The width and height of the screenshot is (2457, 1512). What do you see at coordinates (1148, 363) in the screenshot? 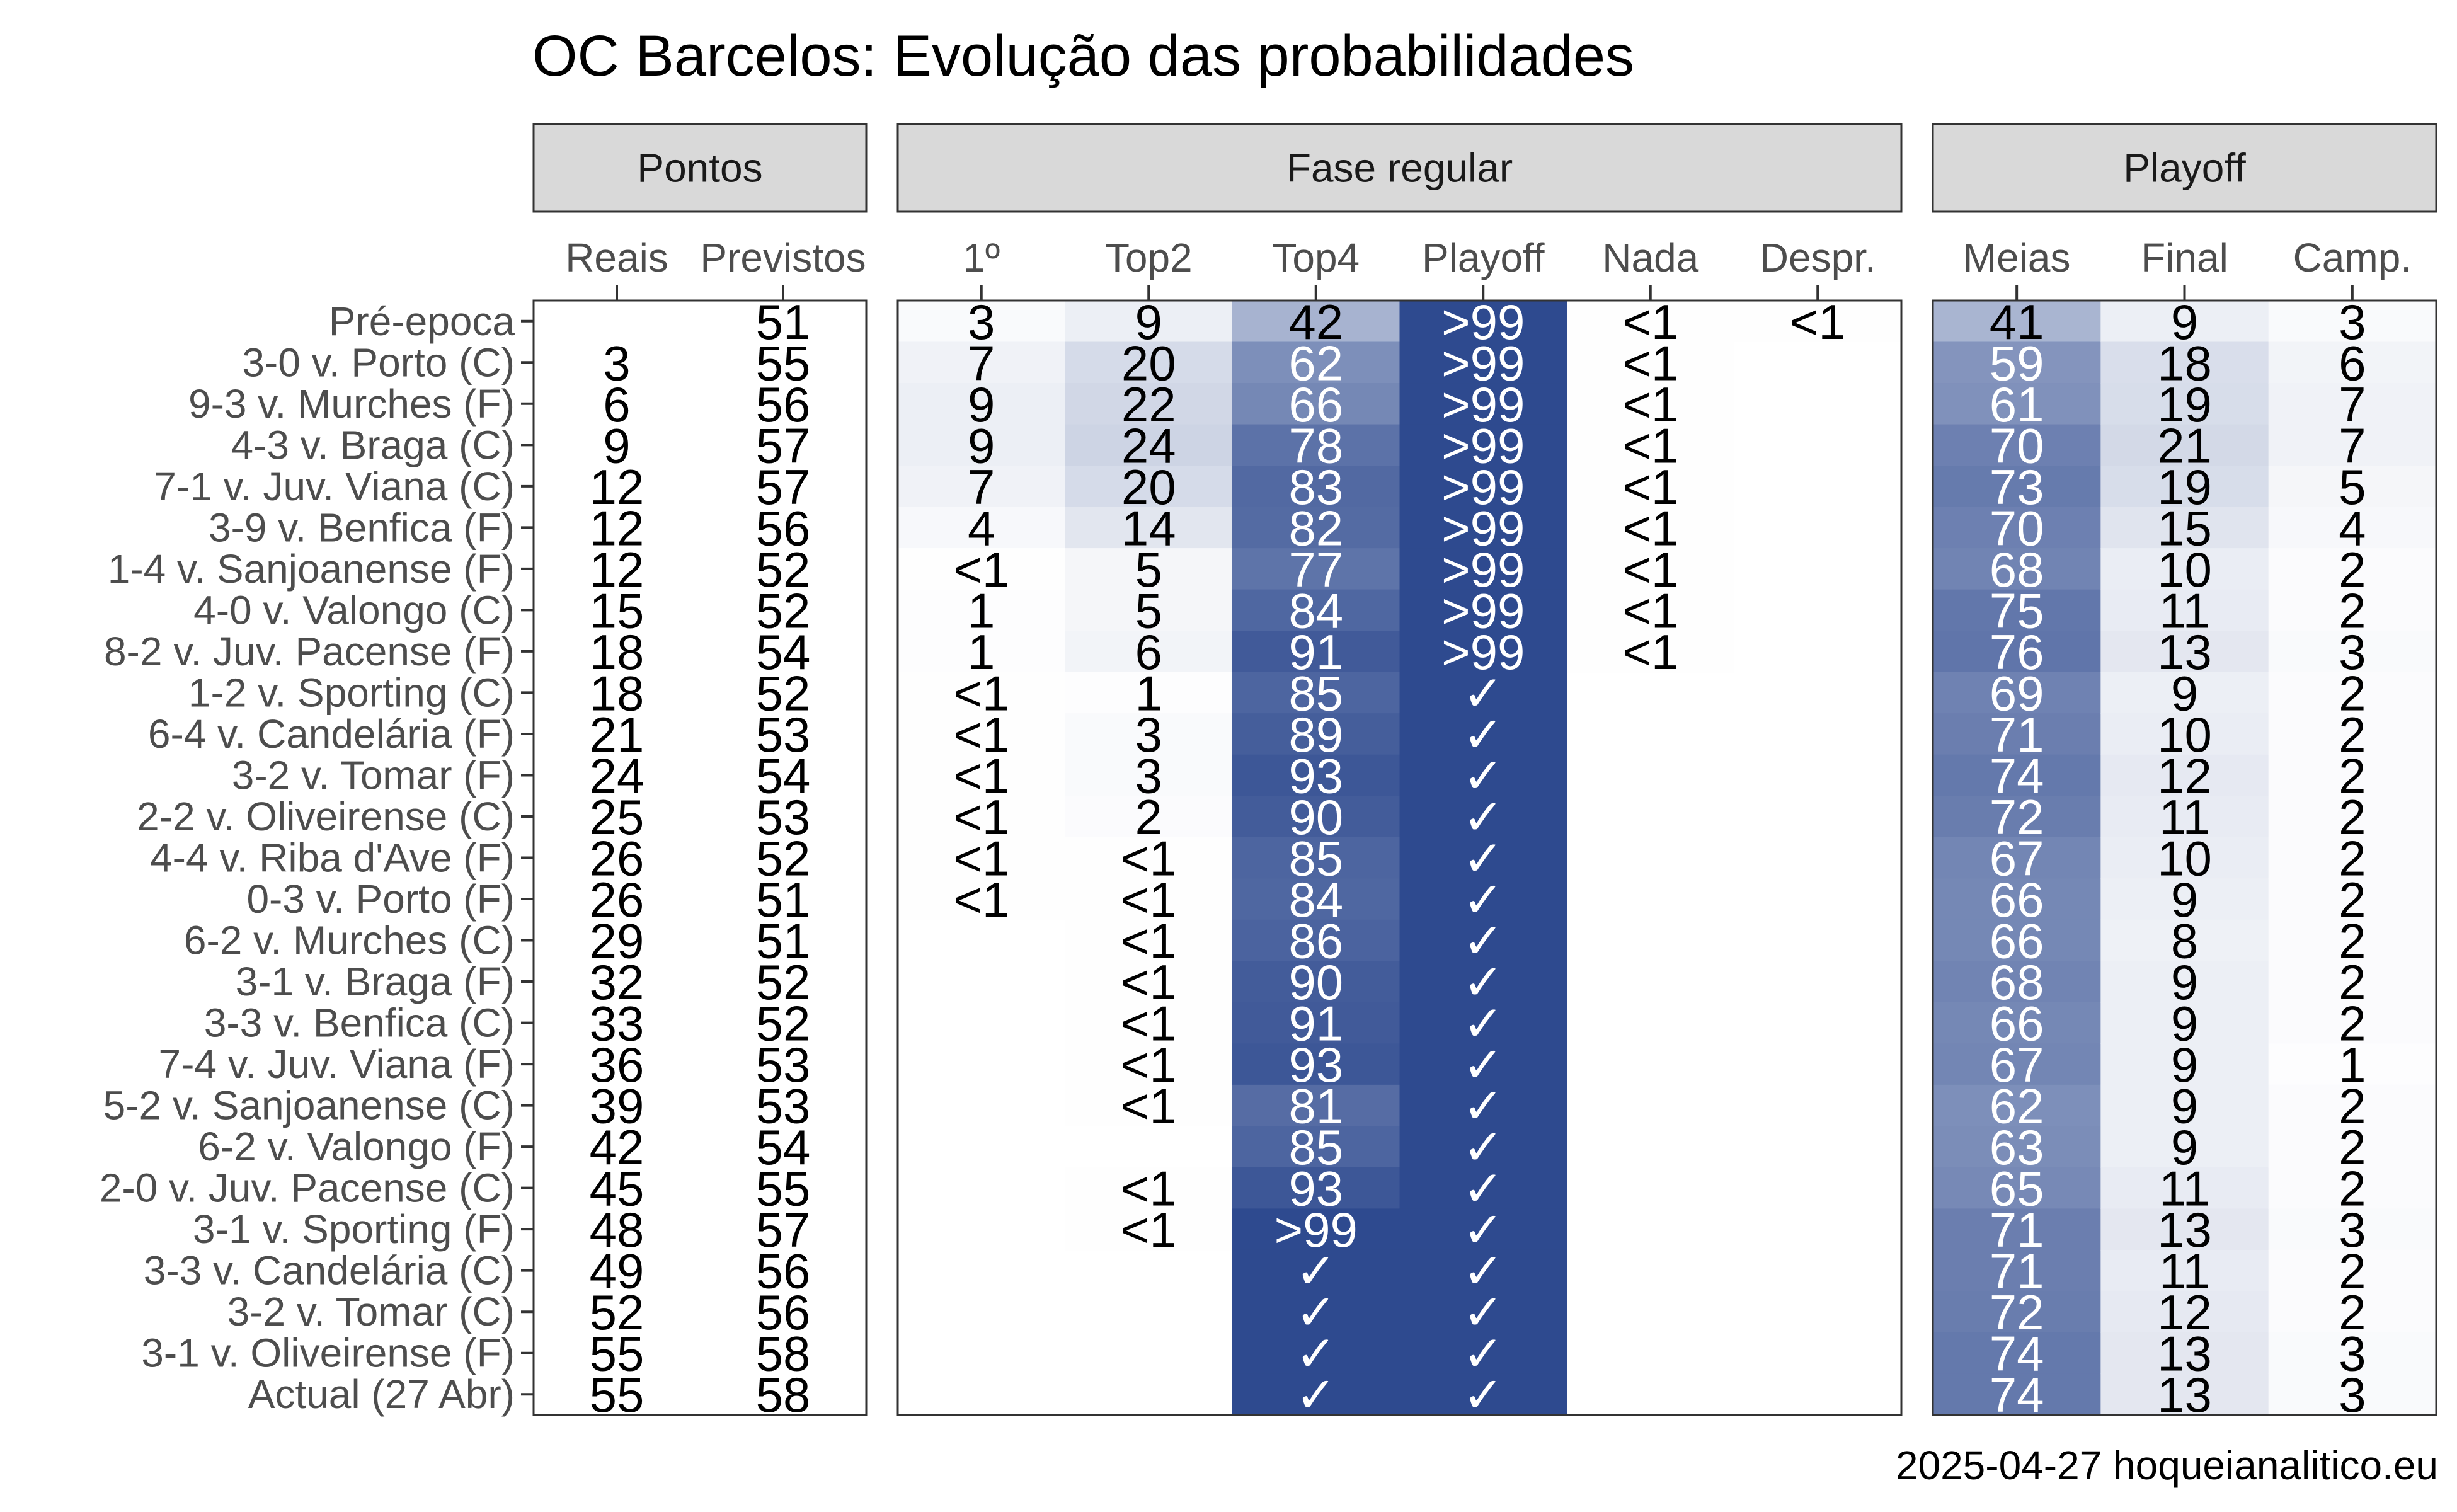
I see `cell-label: 20` at bounding box center [1148, 363].